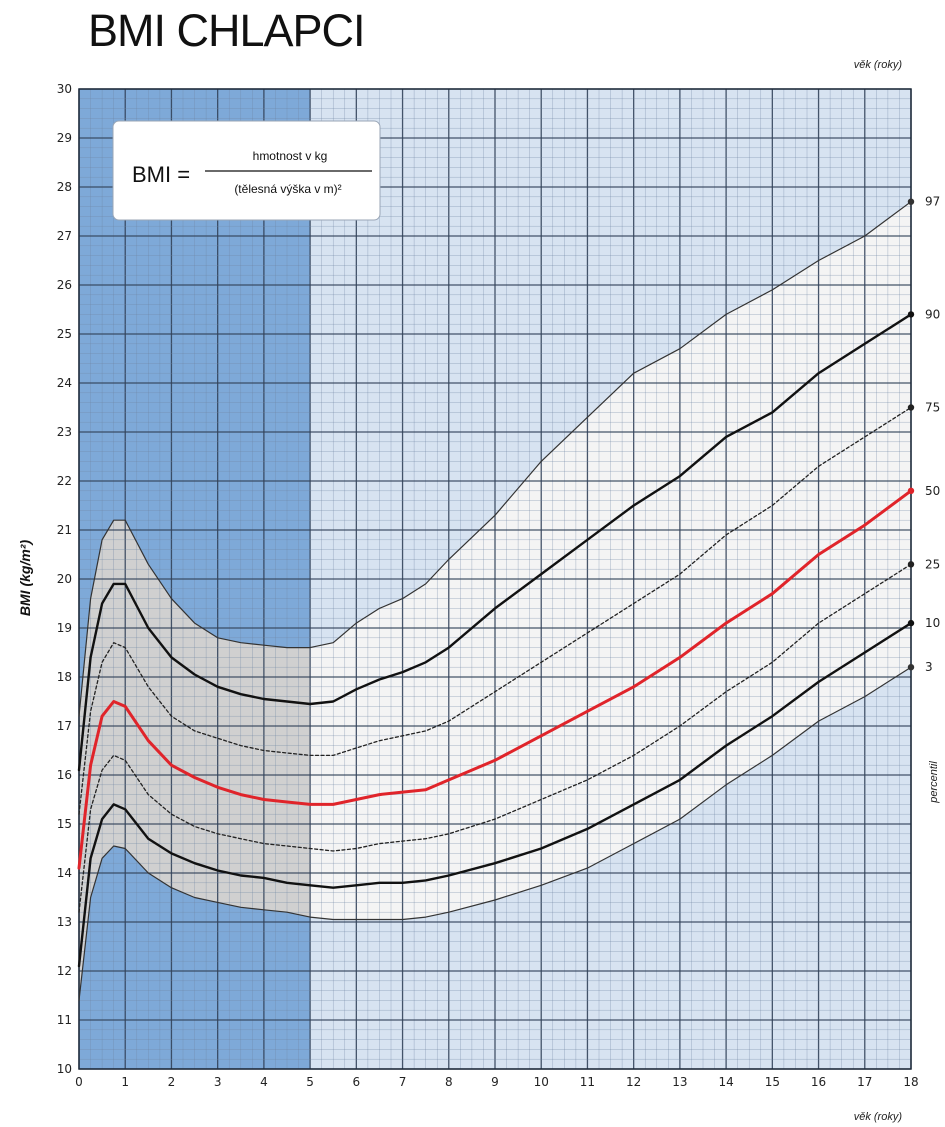  I want to click on series-end-dot-p97, so click(911, 201).